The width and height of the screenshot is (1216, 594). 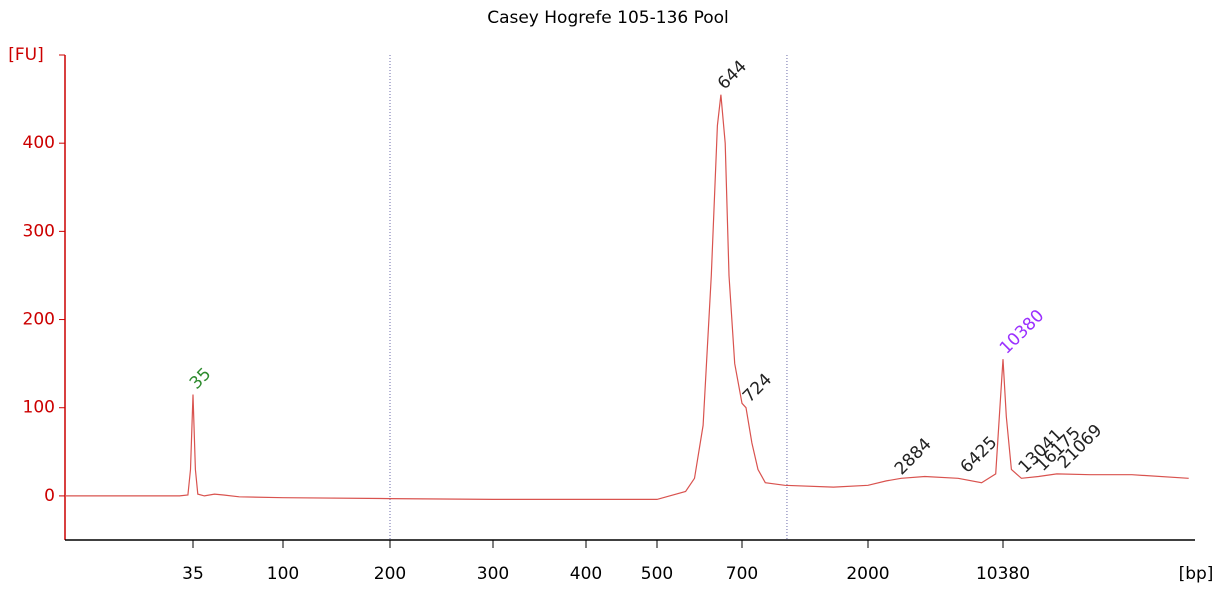 I want to click on y-tick-label: 300, so click(x=39, y=231).